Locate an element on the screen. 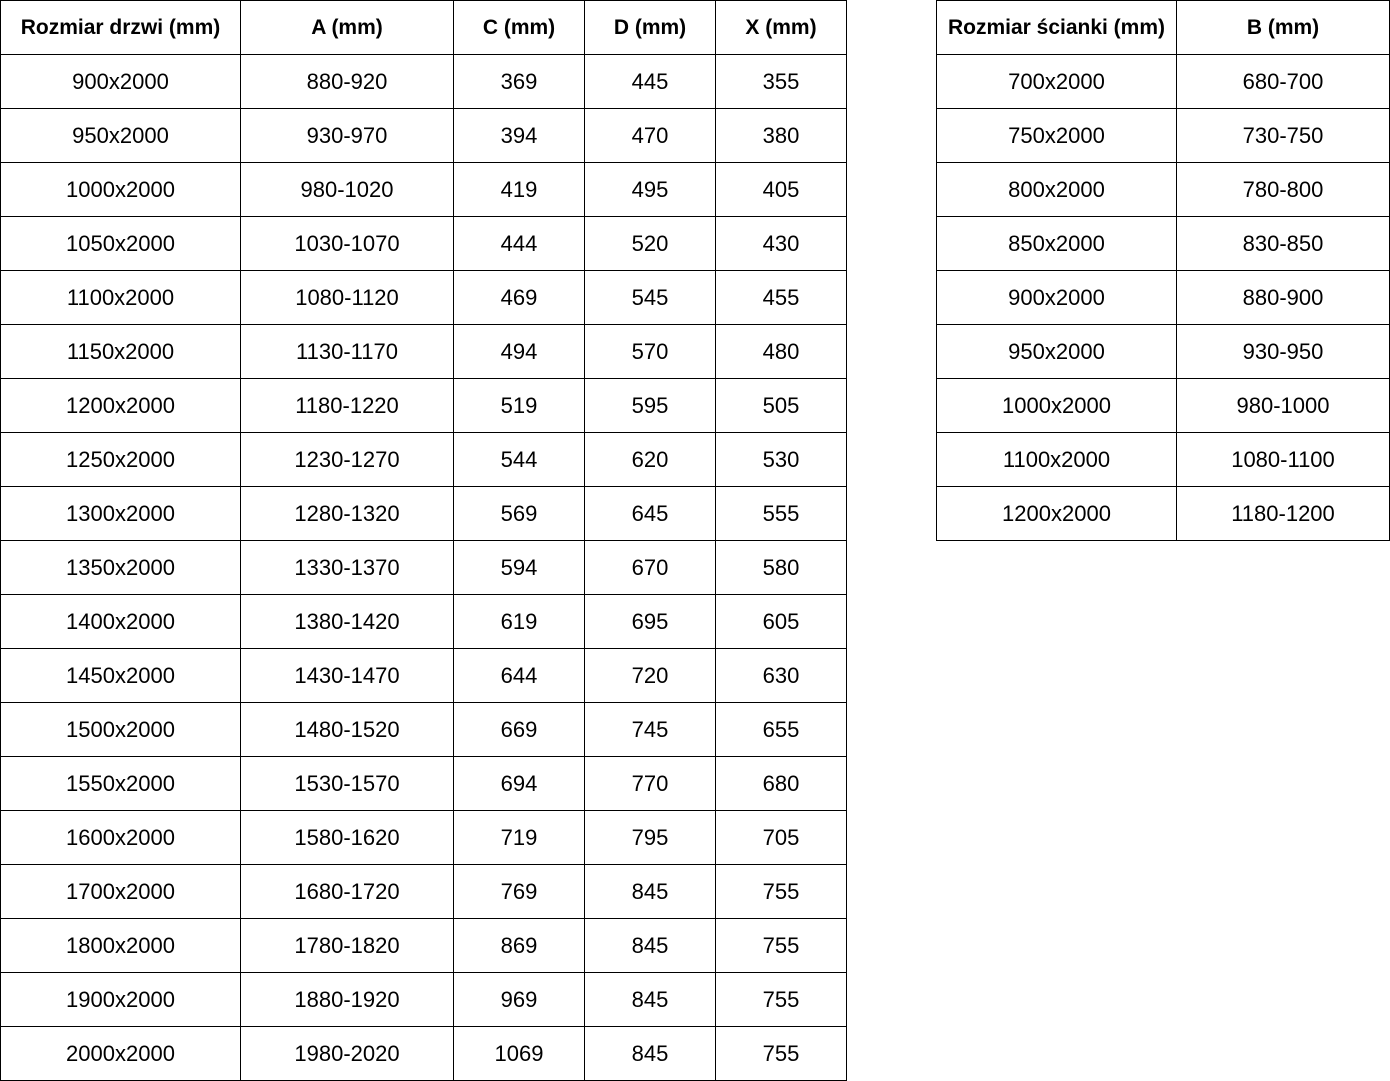  table-row: 1200x2000 1180-1220 519 595 505 is located at coordinates (423, 405).